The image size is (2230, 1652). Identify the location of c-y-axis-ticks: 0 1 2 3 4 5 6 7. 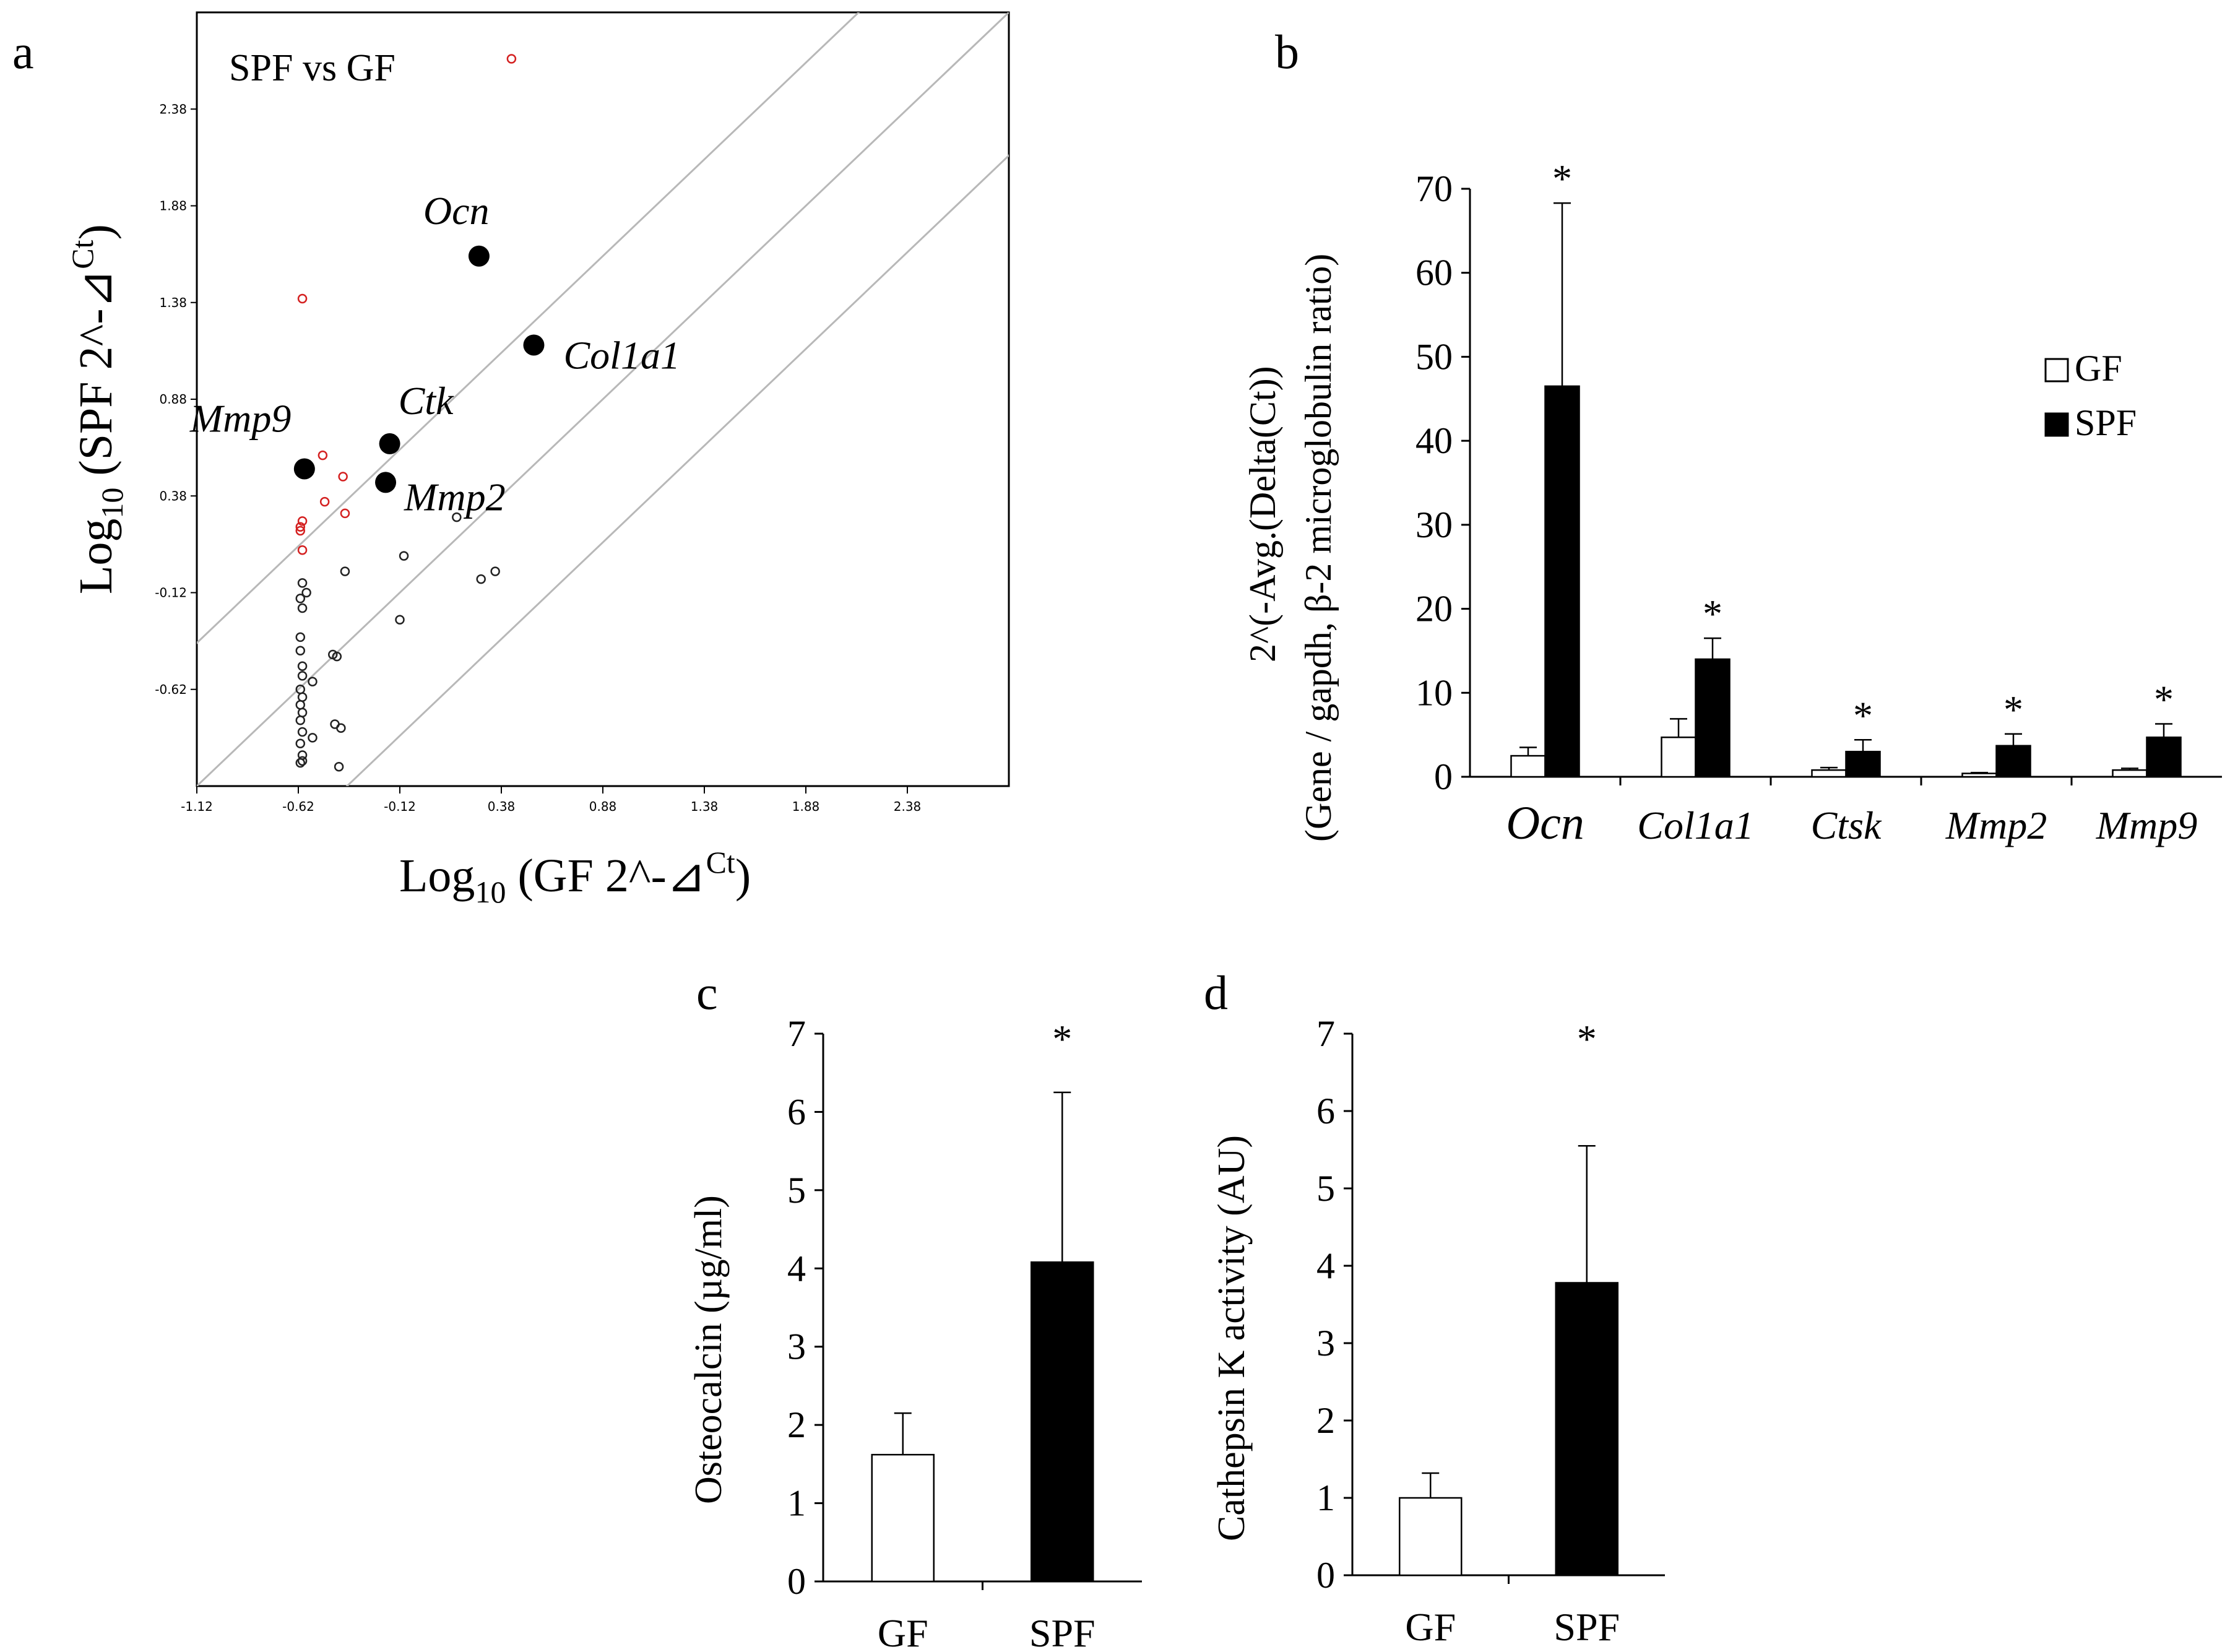
(805, 1307).